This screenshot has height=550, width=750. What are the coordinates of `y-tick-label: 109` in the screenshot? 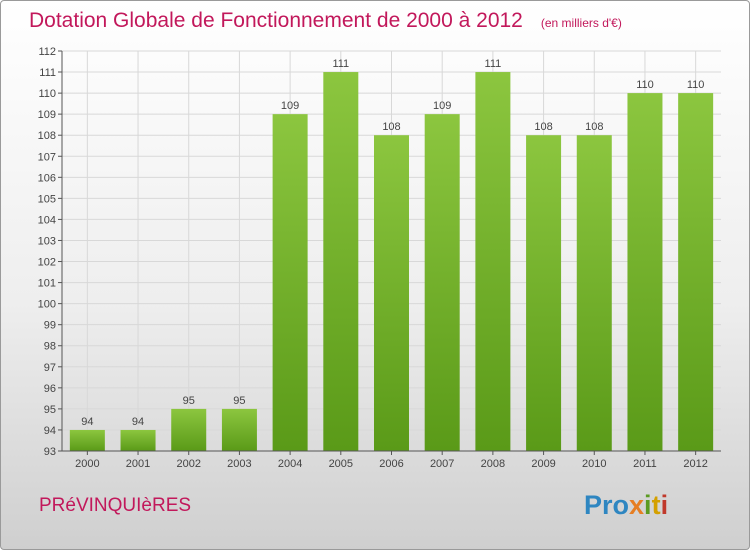 It's located at (47, 115).